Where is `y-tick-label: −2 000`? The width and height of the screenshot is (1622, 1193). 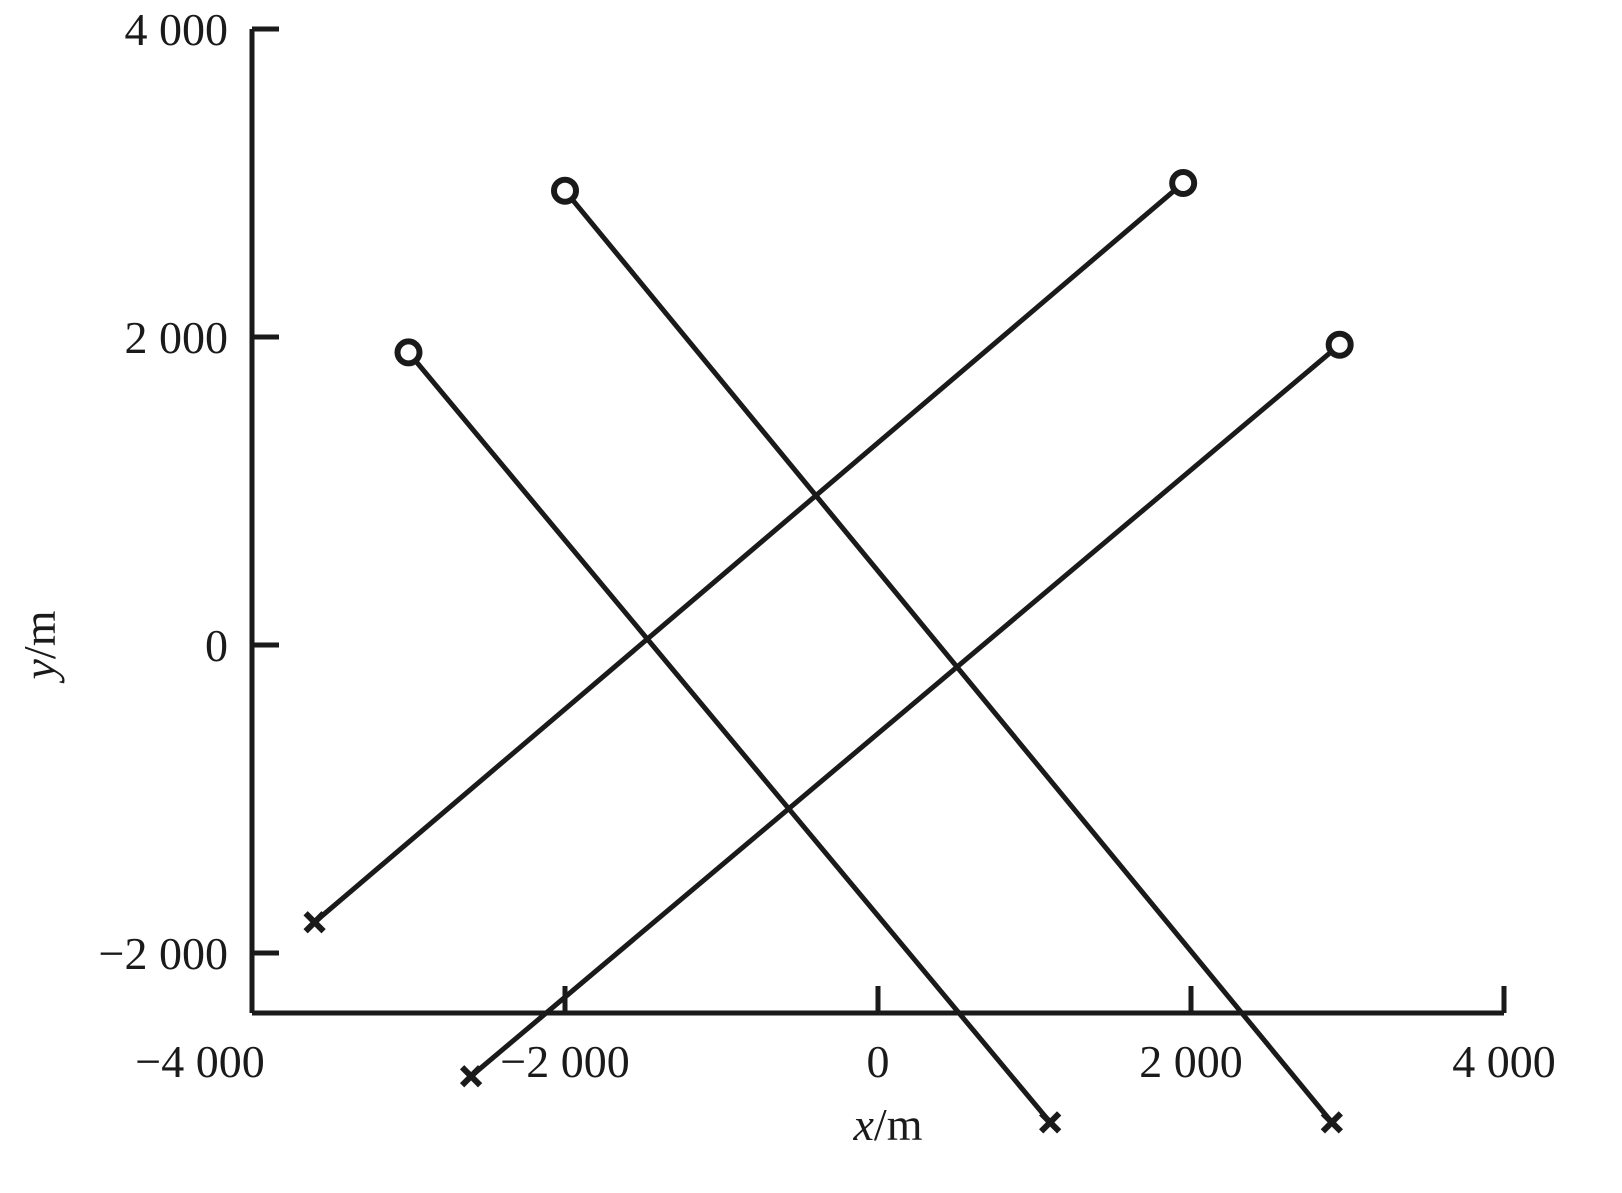 y-tick-label: −2 000 is located at coordinates (163, 953).